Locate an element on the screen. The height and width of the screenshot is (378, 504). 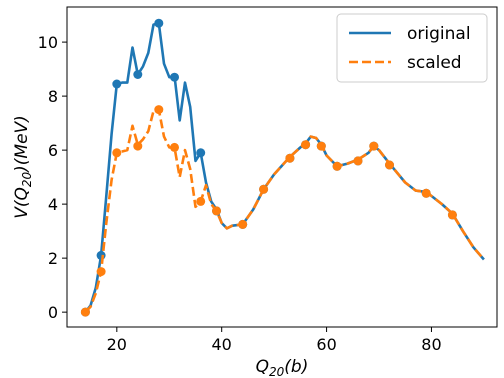
x-axis-ticks: 20 40 60 80 is located at coordinates (274, 340).